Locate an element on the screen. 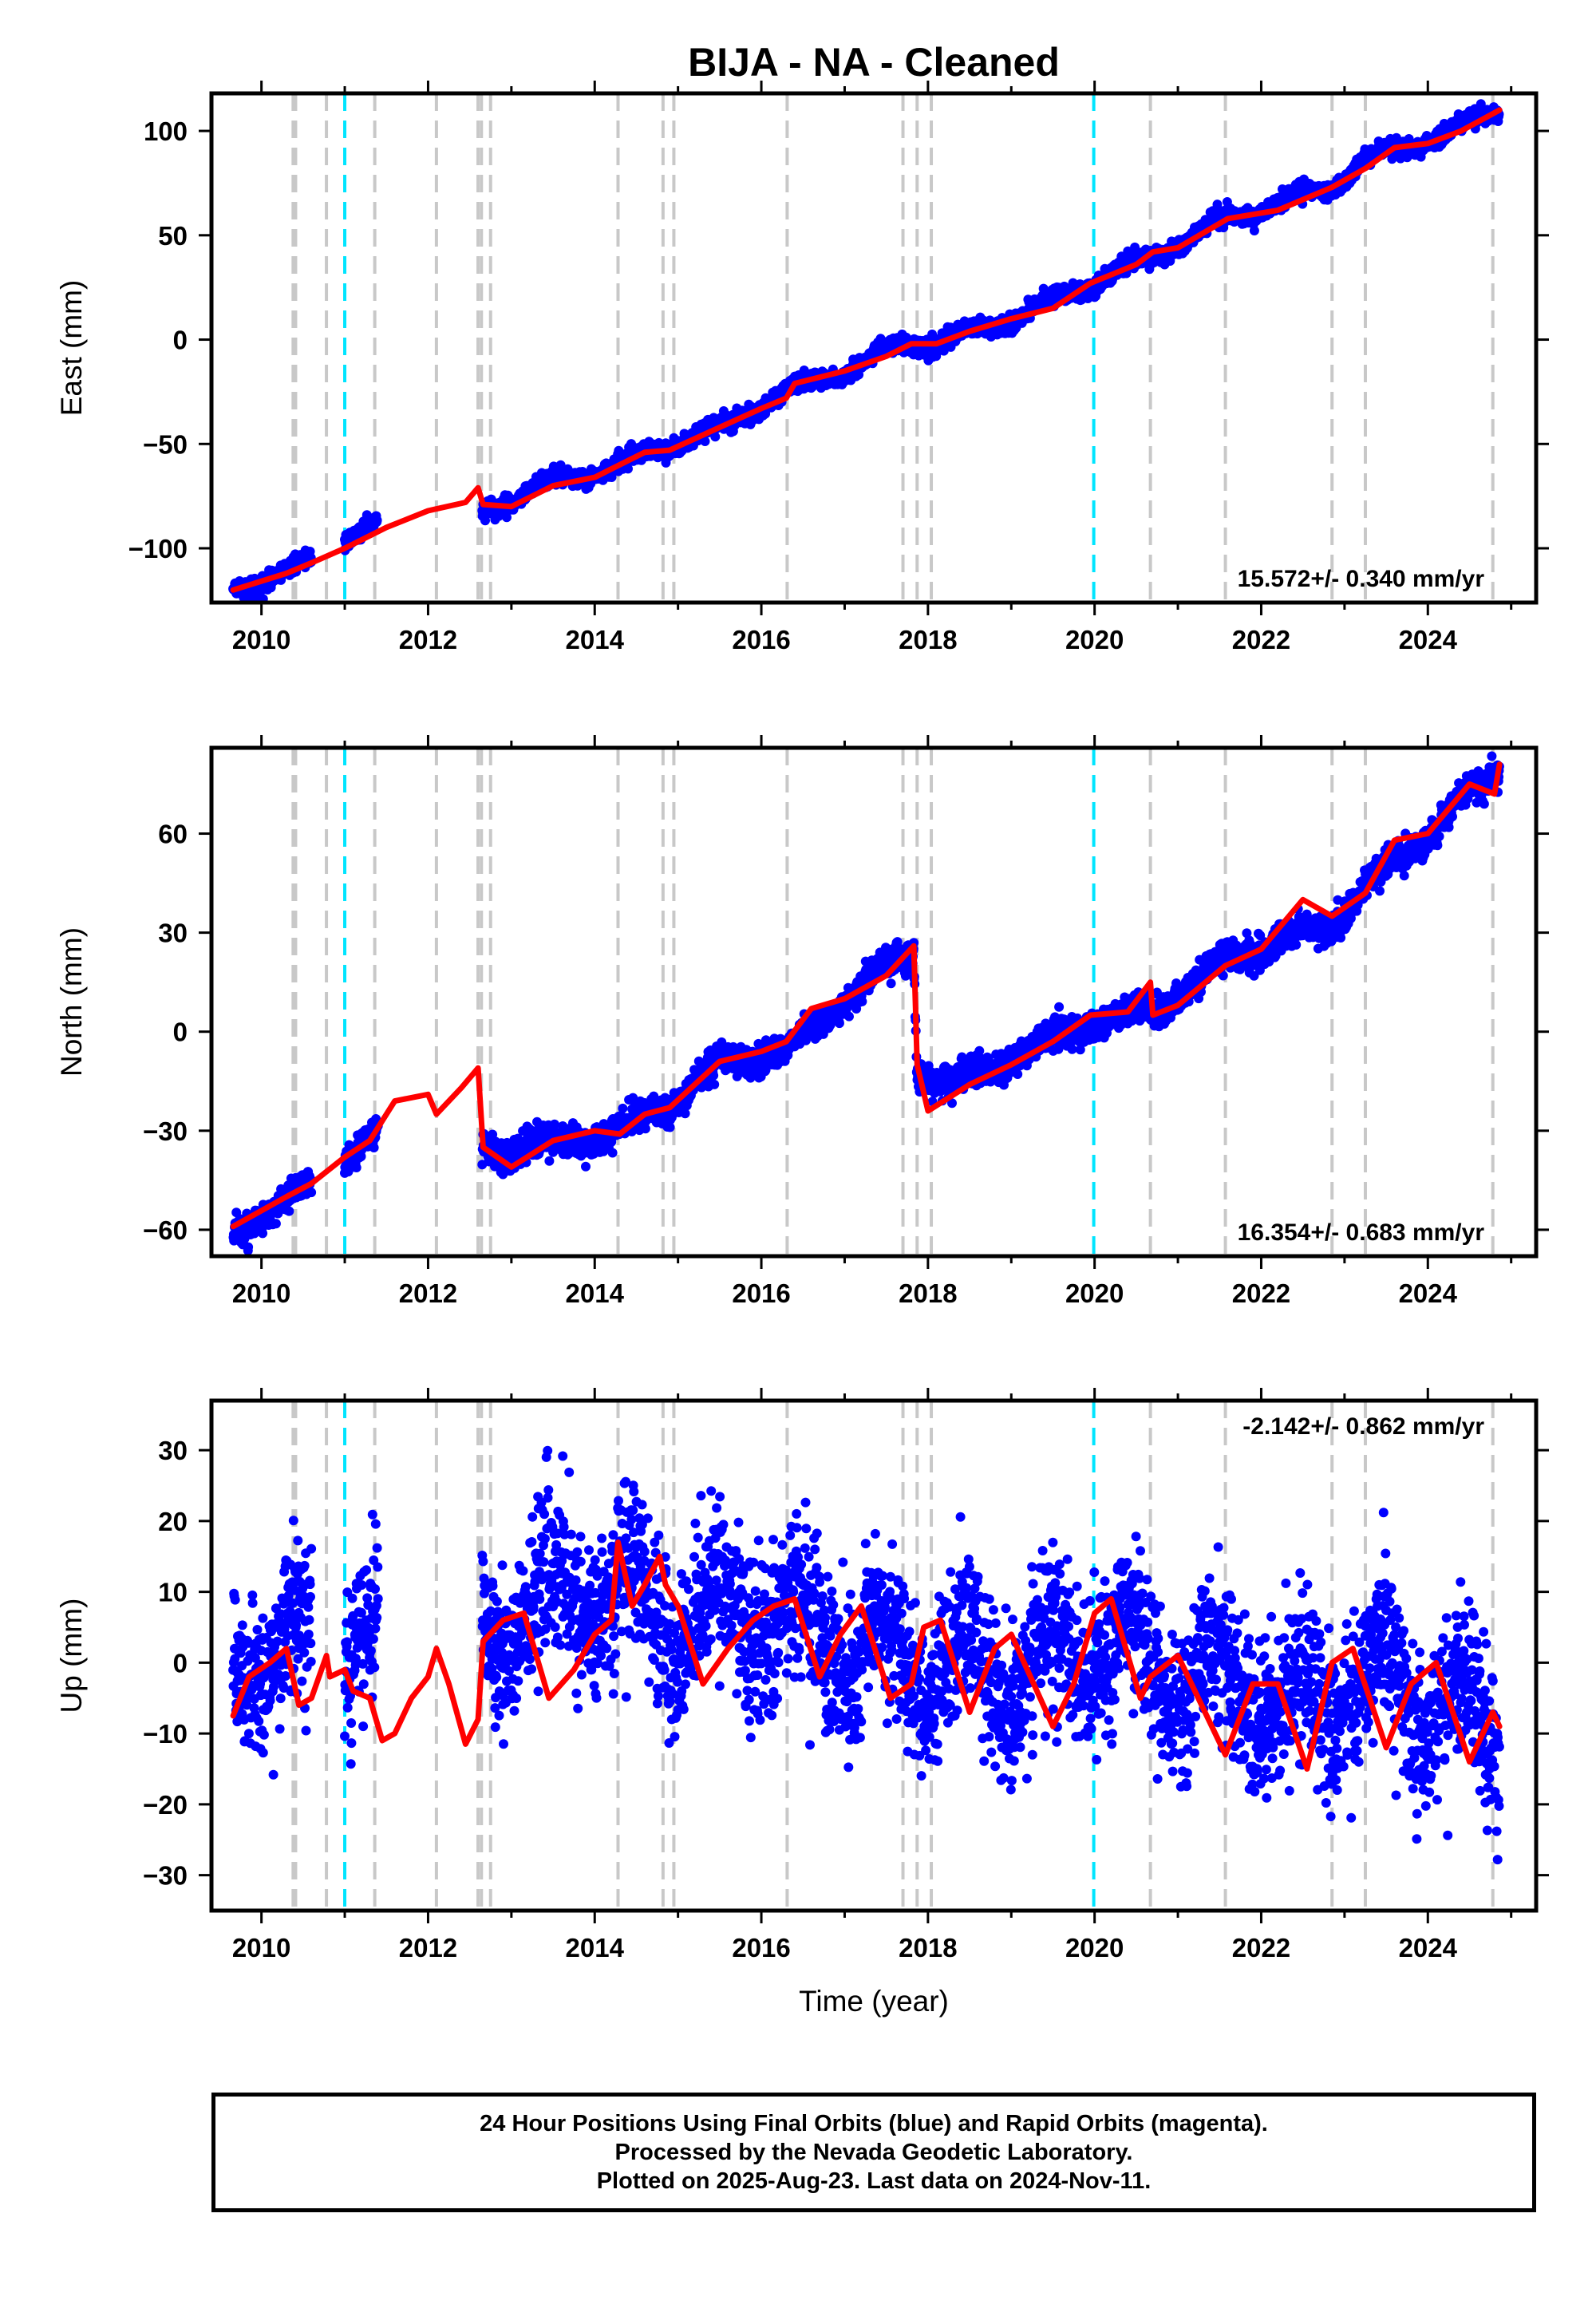 The image size is (1596, 2316). rate-label: 15.572+/- 0.340 mm/yr is located at coordinates (1361, 579).